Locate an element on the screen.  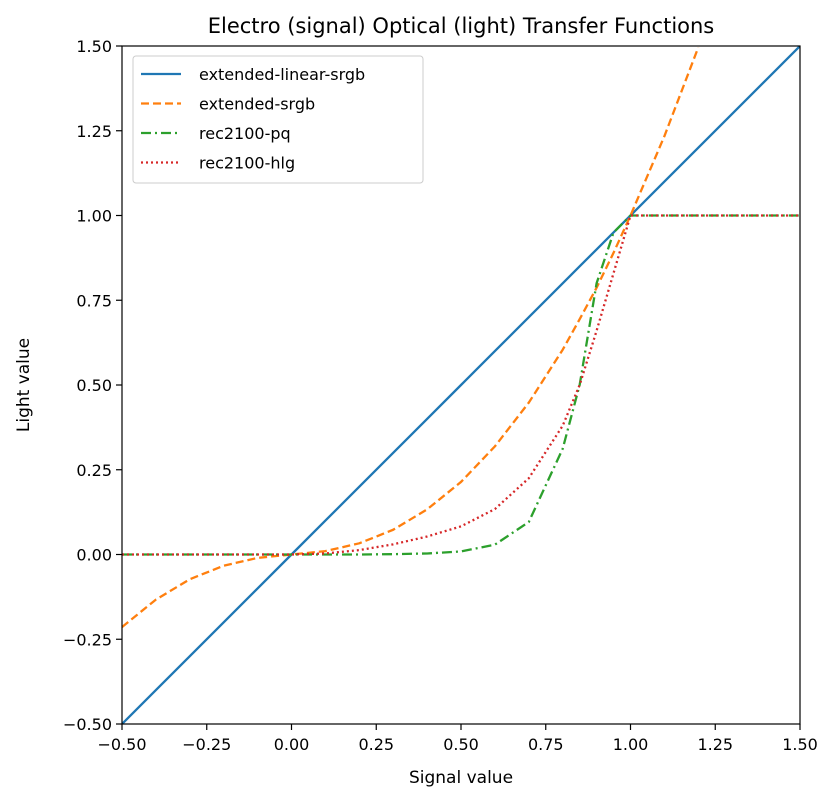
y-tick-label: 1.25 is located at coordinates (94, 131).